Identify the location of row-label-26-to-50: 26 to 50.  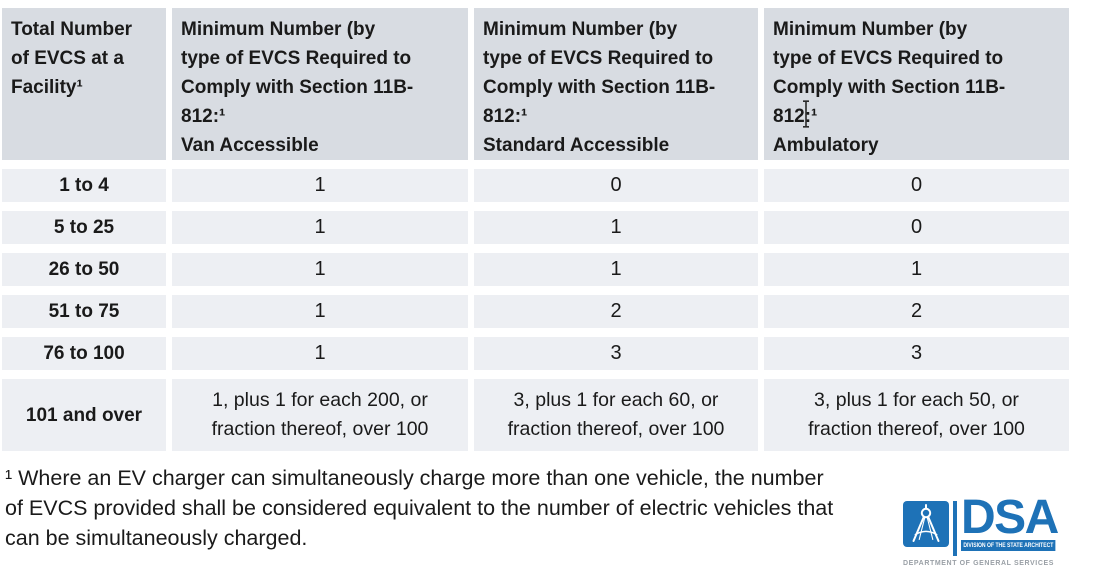
(84, 269).